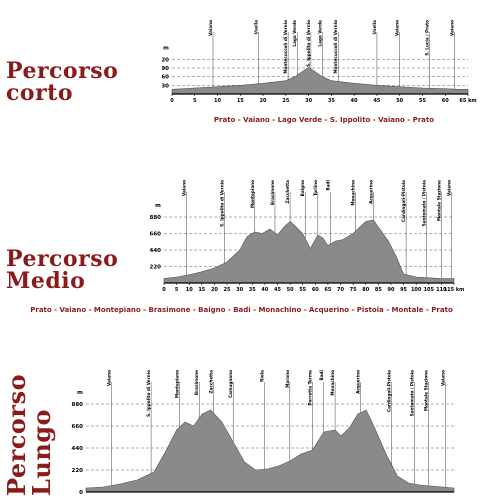 The image size is (483, 500). What do you see at coordinates (195, 101) in the screenshot?
I see `x-tick-label: 5` at bounding box center [195, 101].